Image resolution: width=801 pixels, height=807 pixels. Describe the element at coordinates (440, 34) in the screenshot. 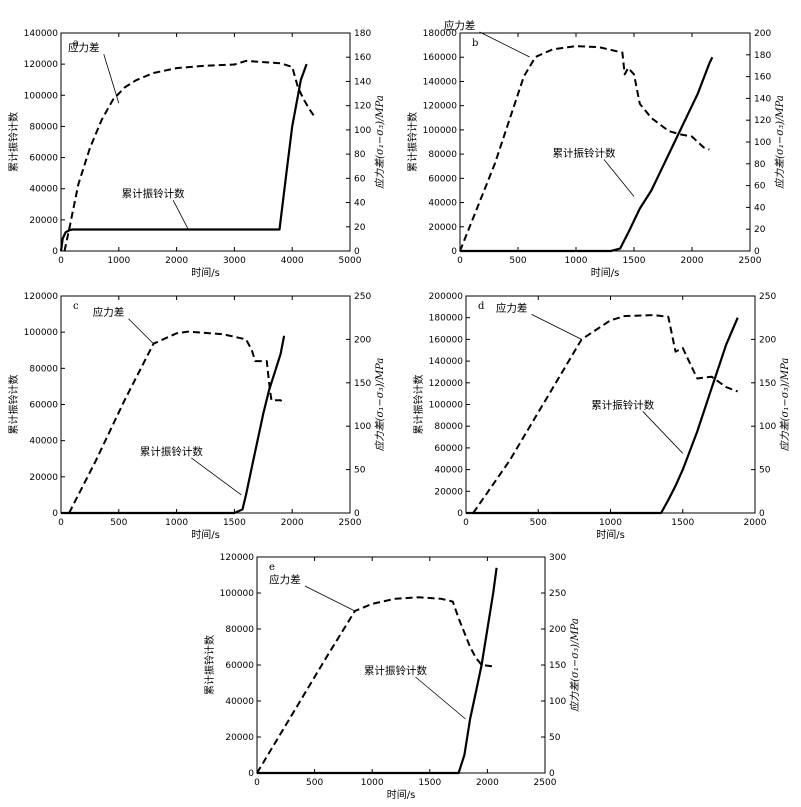

I see `y-tick-label: 180000` at that location.